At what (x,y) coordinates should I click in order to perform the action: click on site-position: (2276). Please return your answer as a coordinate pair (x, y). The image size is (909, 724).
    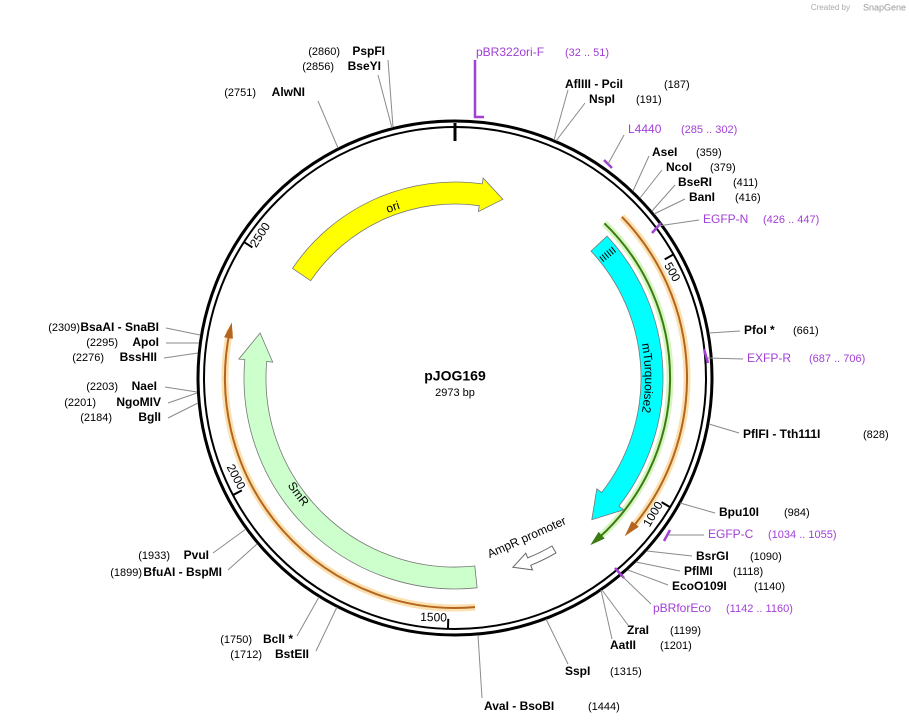
    Looking at the image, I should click on (88, 358).